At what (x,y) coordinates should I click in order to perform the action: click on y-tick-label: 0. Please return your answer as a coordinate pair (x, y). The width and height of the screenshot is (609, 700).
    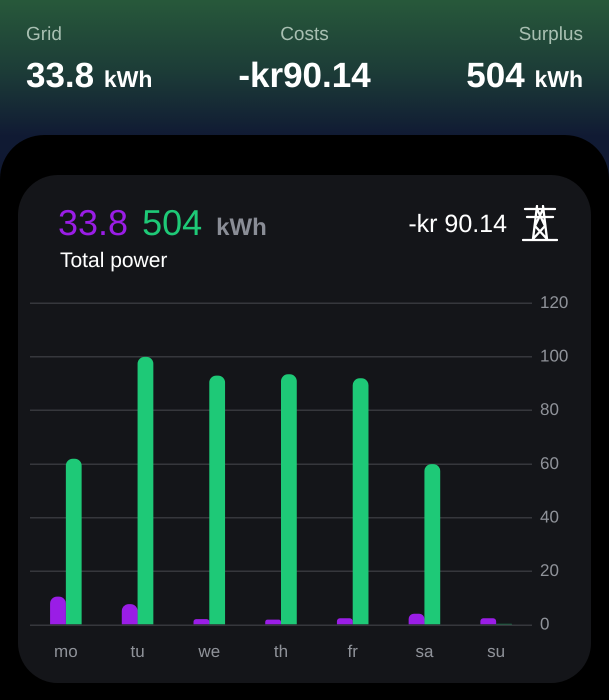
    Looking at the image, I should click on (545, 624).